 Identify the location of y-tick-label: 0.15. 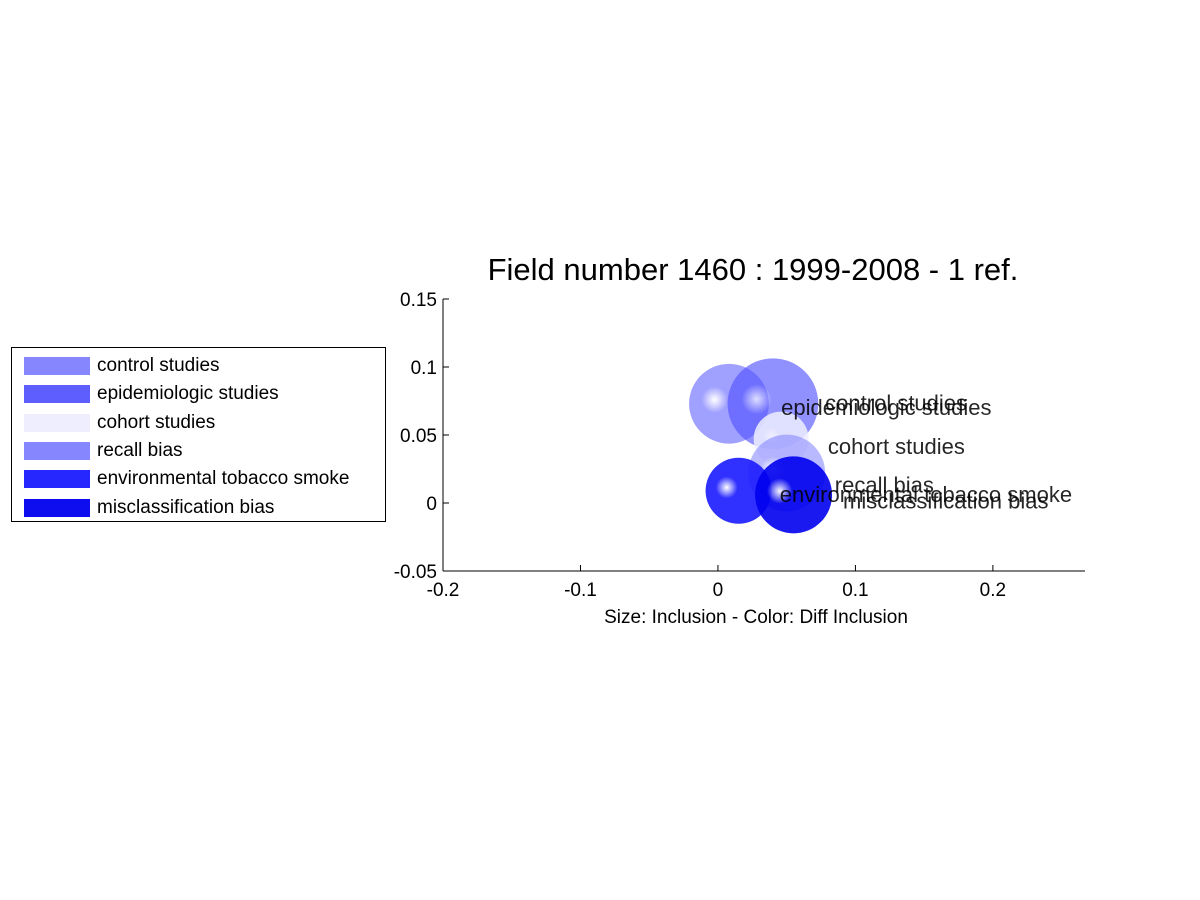
(418, 300).